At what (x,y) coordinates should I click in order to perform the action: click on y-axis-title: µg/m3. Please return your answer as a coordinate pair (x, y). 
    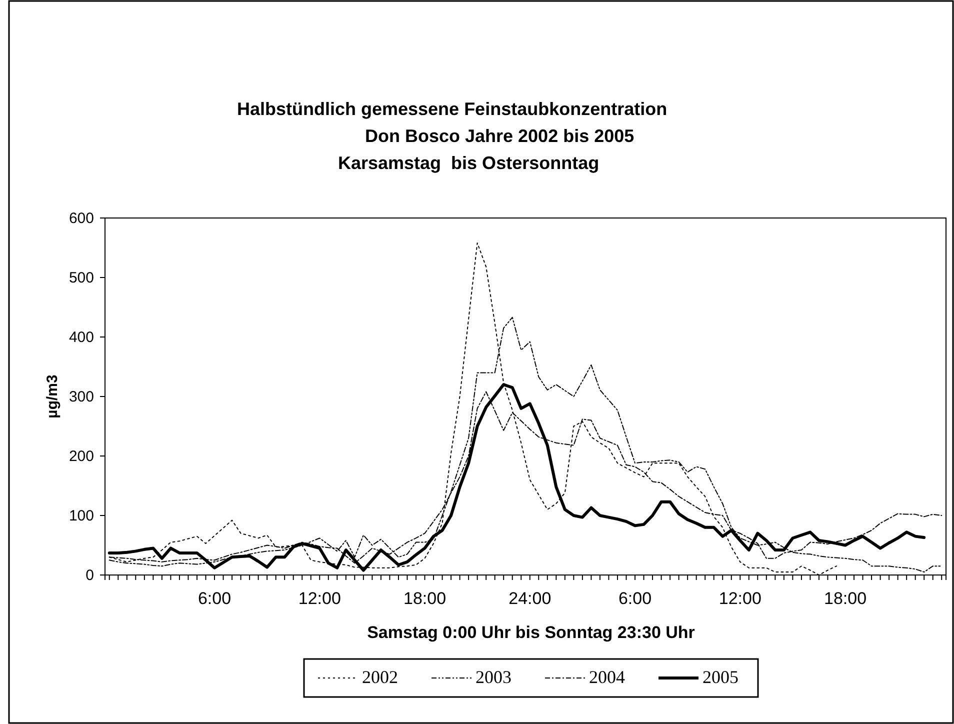
    Looking at the image, I should click on (52, 396).